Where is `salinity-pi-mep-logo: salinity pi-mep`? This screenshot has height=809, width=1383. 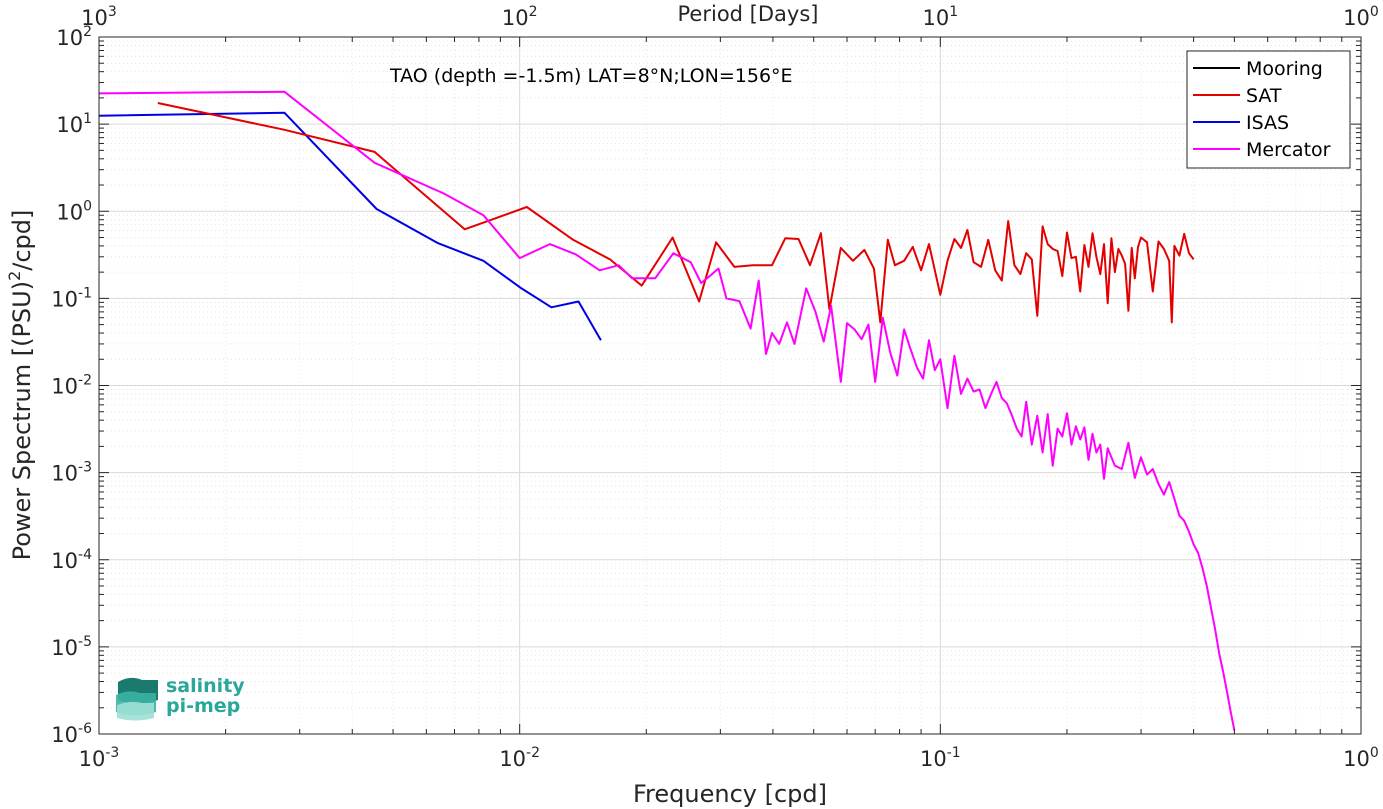
salinity-pi-mep-logo: salinity pi-mep is located at coordinates (180, 698).